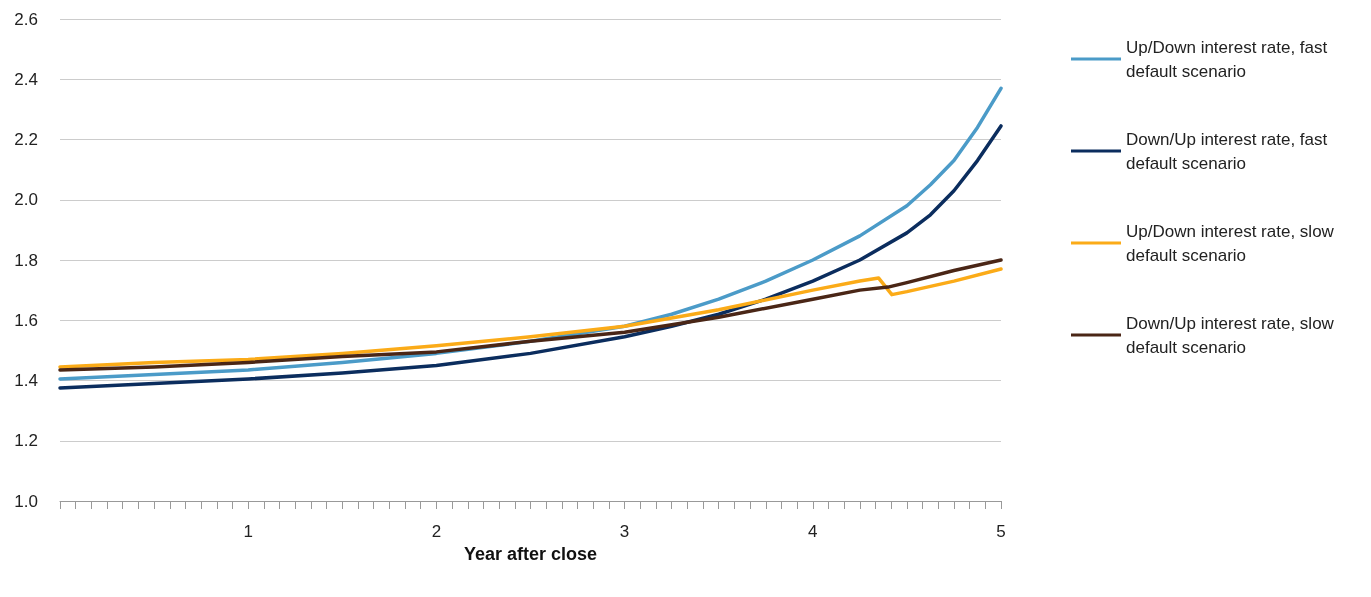 The width and height of the screenshot is (1371, 597). What do you see at coordinates (26, 19) in the screenshot?
I see `y-tick-label: 2.6` at bounding box center [26, 19].